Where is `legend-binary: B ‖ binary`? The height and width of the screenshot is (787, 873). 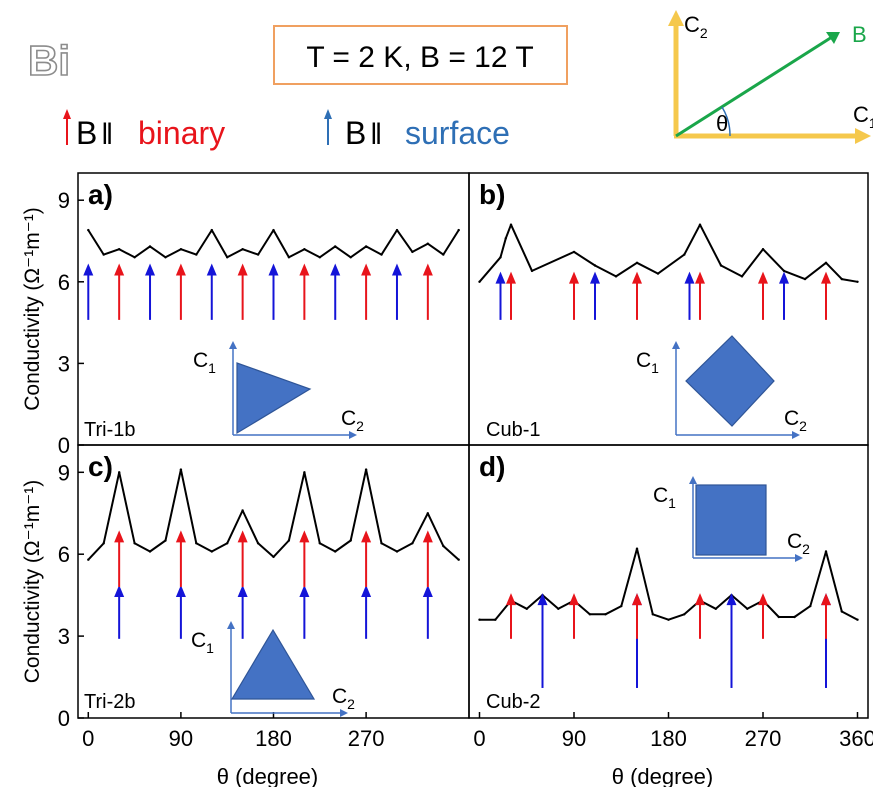
legend-binary: B ‖ binary is located at coordinates (144, 130).